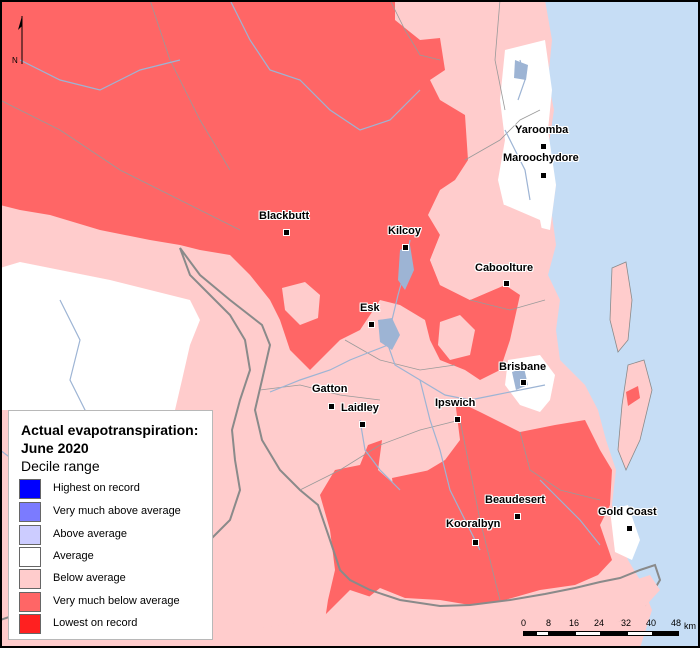 Image resolution: width=700 pixels, height=648 pixels. I want to click on town-label-gatton: Gatton, so click(330, 389).